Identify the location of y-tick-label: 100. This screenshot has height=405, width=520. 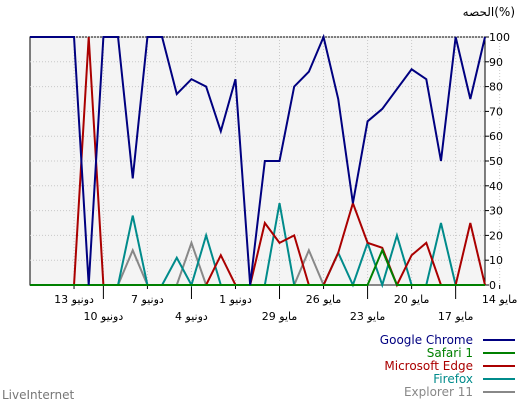
(499, 37).